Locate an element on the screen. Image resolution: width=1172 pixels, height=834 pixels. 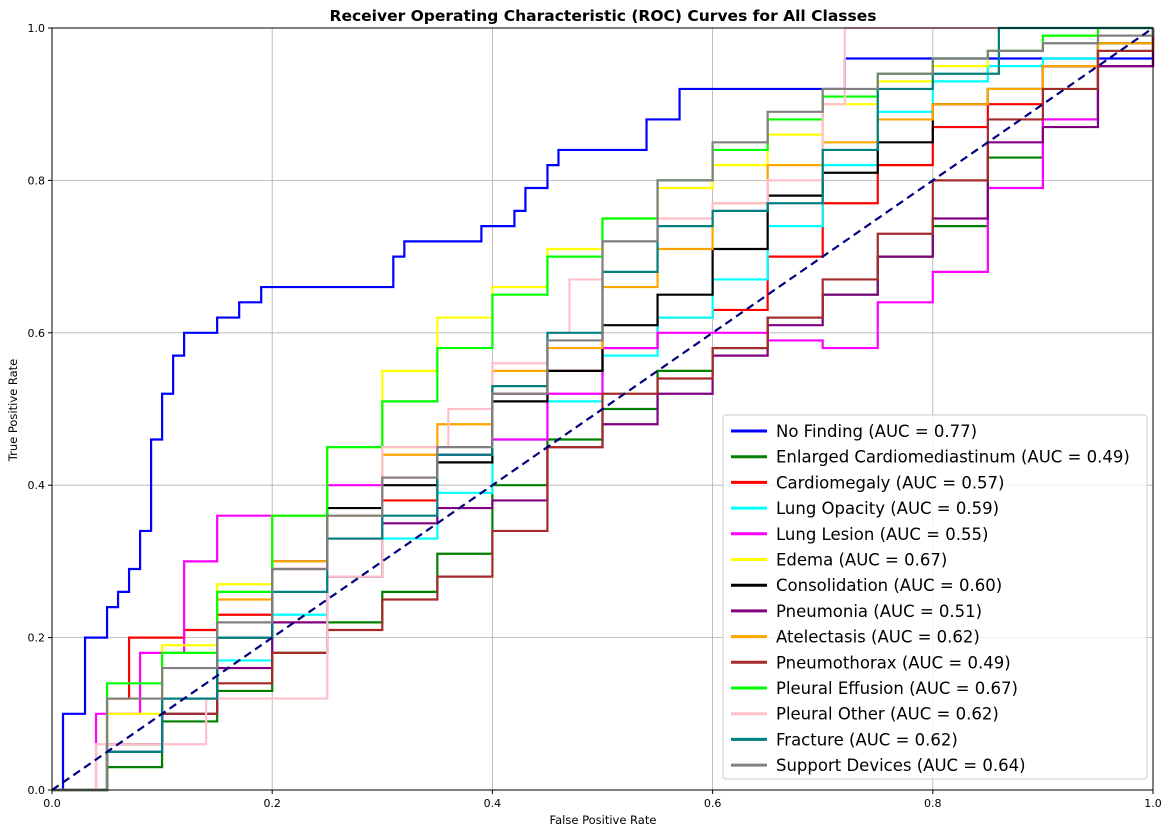
legend-label: Fracture (AUC = 0.62) is located at coordinates (867, 739).